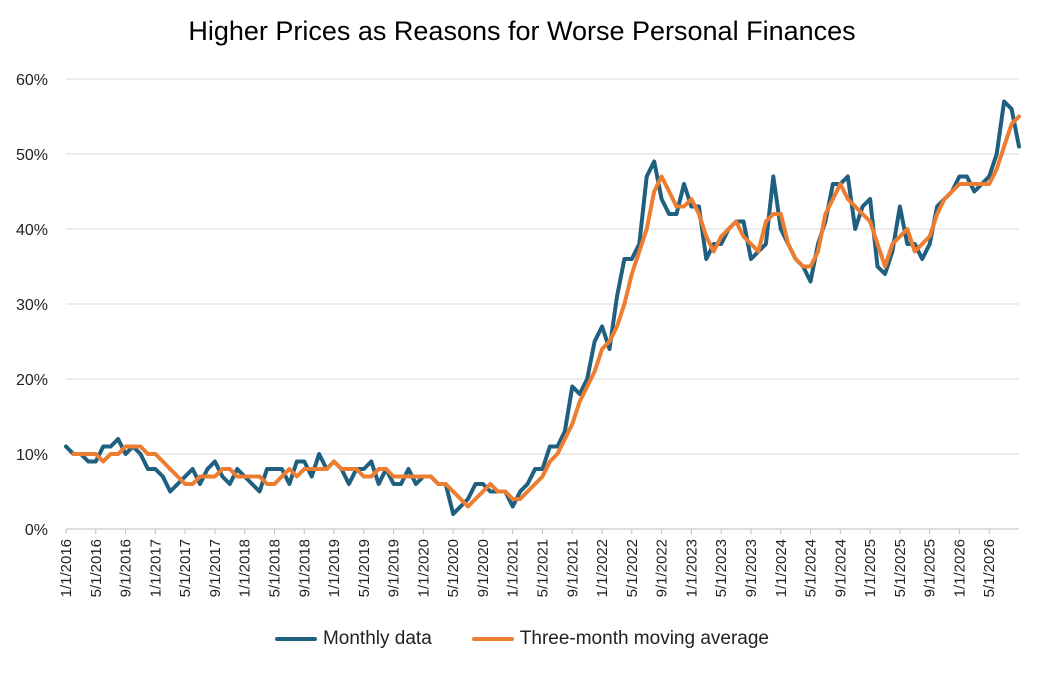 The width and height of the screenshot is (1044, 677). I want to click on x-tick-label: 9/1/2024, so click(840, 568).